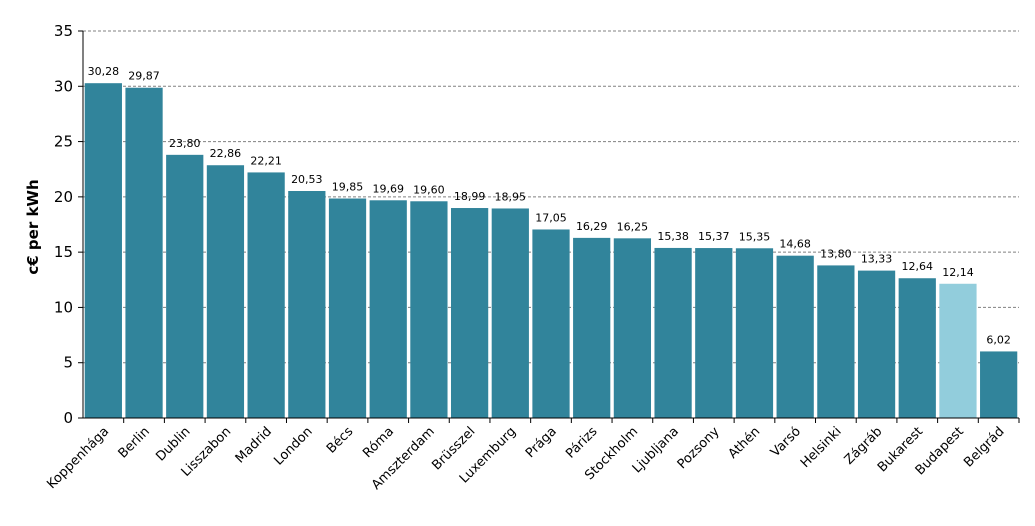 The width and height of the screenshot is (1035, 526). What do you see at coordinates (68, 363) in the screenshot?
I see `y-tick-label: 5` at bounding box center [68, 363].